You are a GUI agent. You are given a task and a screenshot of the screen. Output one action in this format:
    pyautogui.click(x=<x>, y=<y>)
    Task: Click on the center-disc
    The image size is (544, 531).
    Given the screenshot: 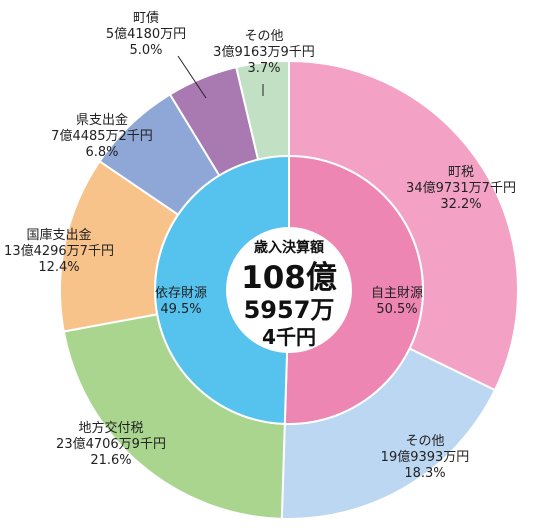 What is the action you would take?
    pyautogui.click(x=289, y=290)
    